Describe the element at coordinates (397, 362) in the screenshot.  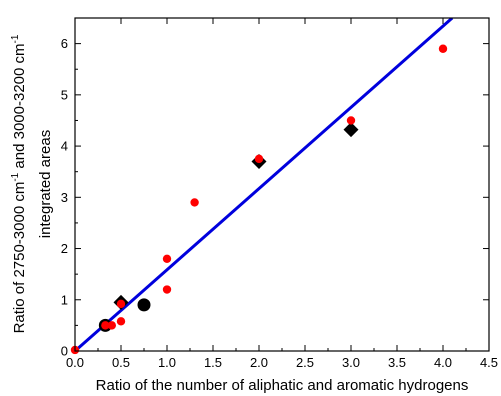
I see `x-tick-label: 3.5` at that location.